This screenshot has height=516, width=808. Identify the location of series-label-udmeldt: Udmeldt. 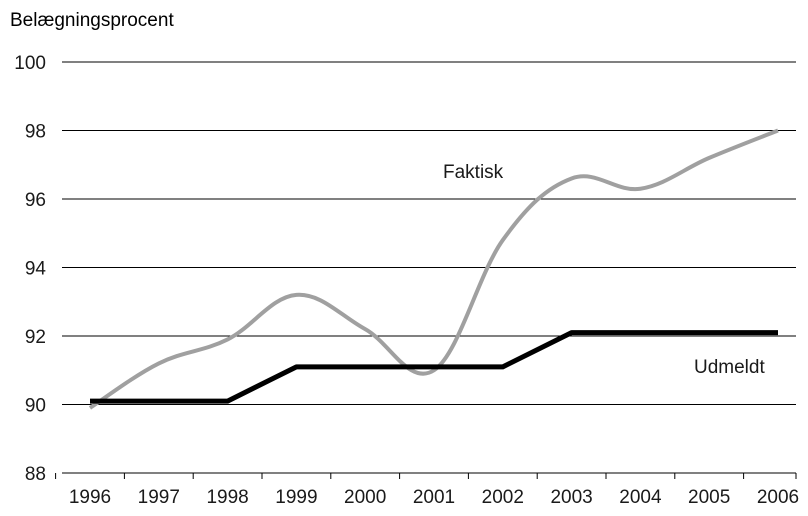
(729, 367).